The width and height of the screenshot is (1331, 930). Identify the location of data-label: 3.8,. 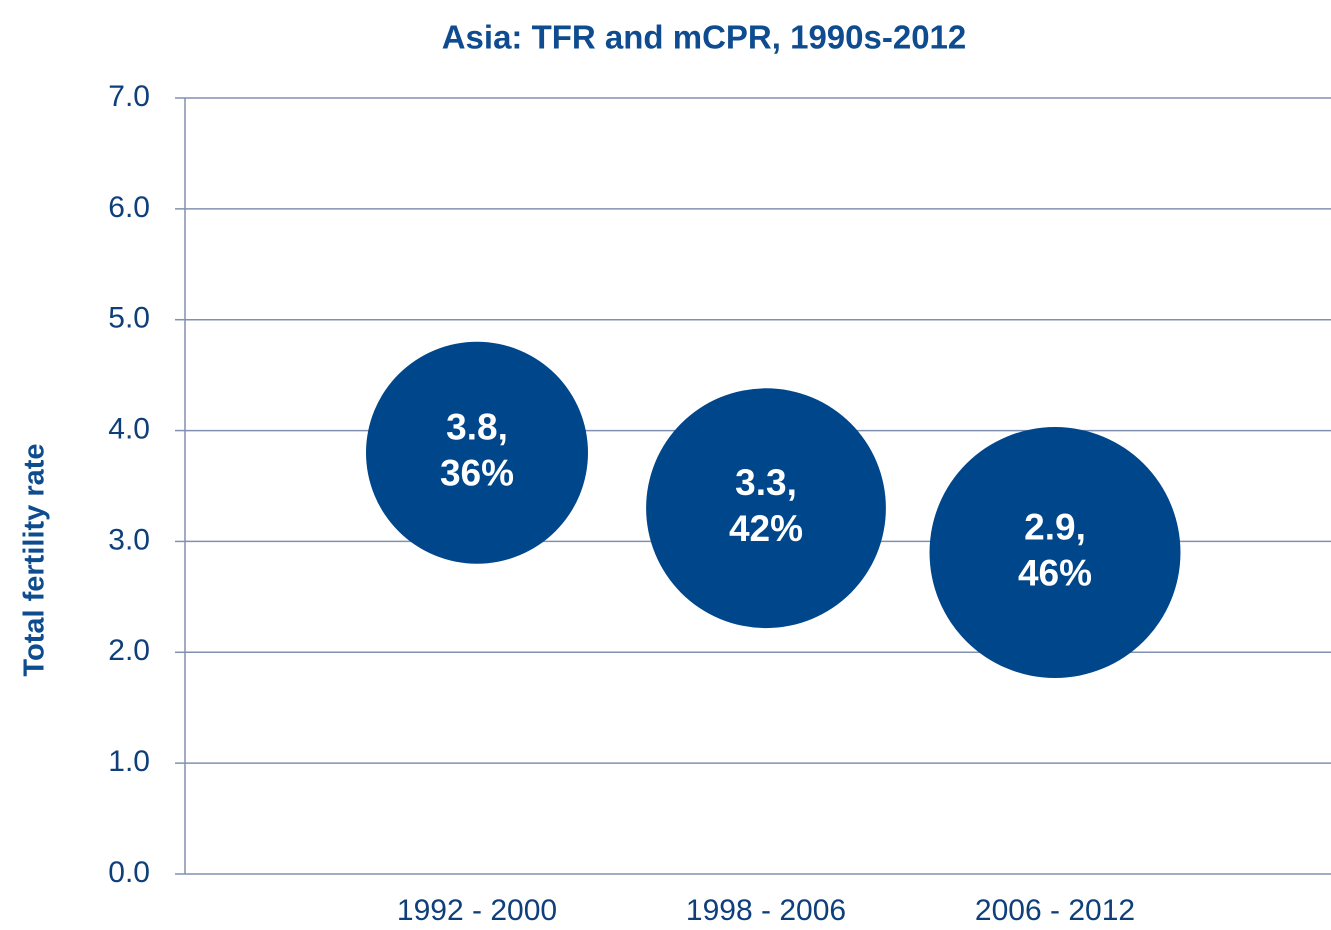
(477, 427).